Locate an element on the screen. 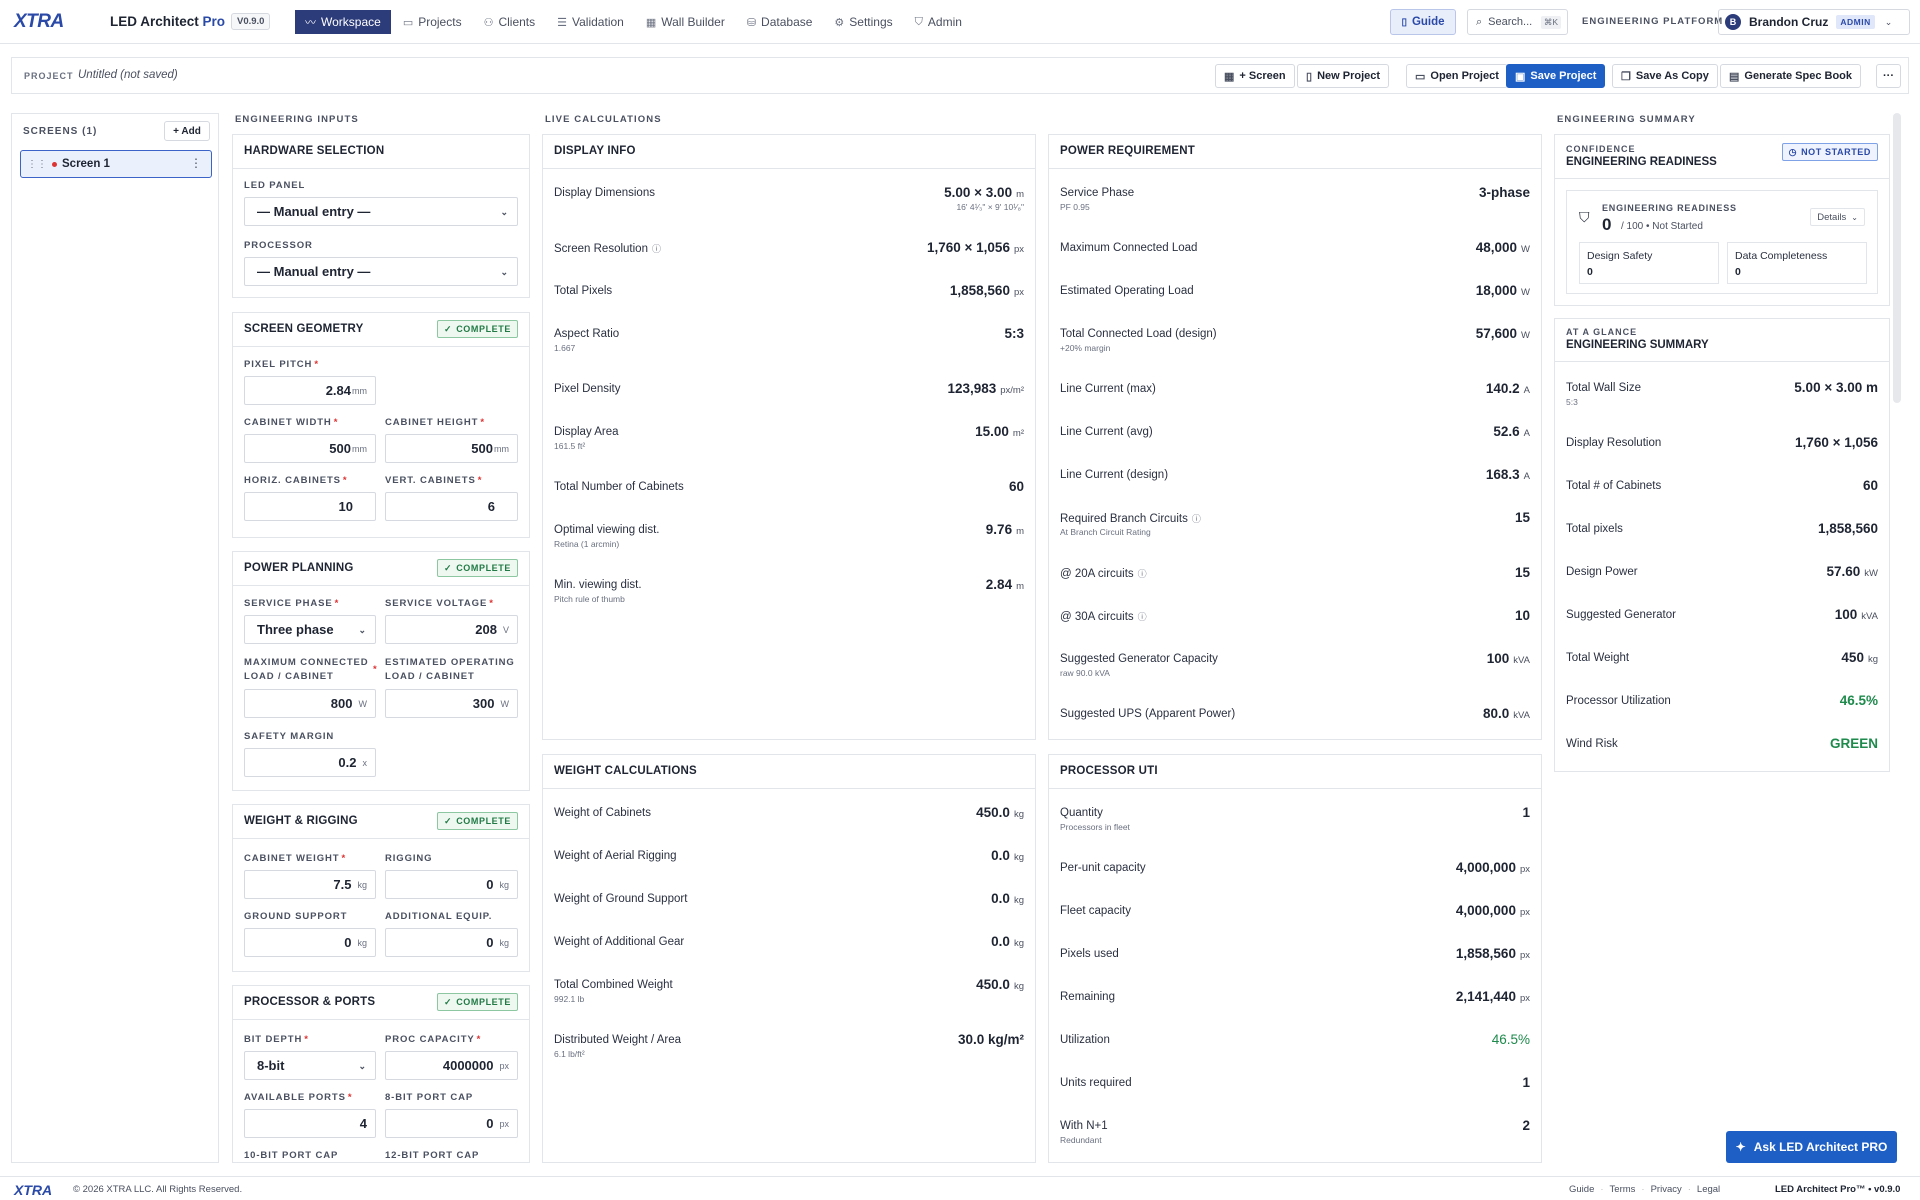 Image resolution: width=1920 pixels, height=1200 pixels. calc-row: Weight of Aerial Rigging 0.0 kg is located at coordinates (789, 855).